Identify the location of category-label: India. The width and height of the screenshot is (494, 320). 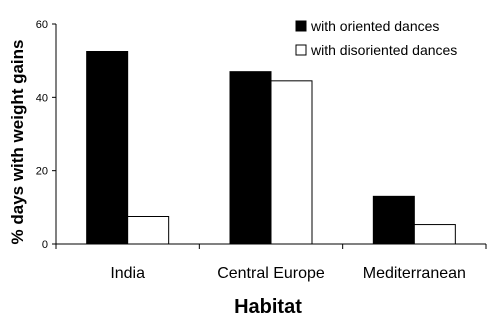
(127, 273).